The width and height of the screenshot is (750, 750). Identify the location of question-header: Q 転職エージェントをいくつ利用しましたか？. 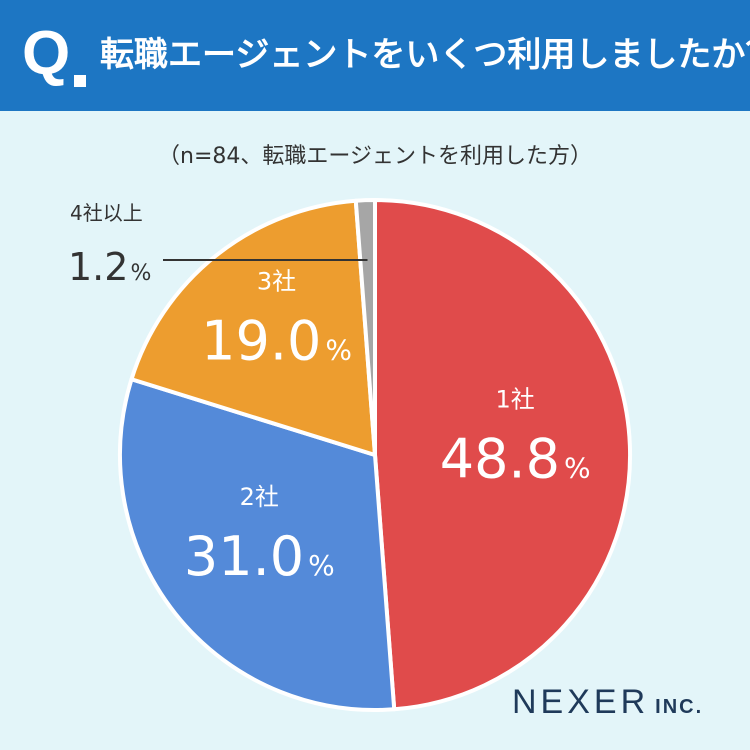
(375, 55).